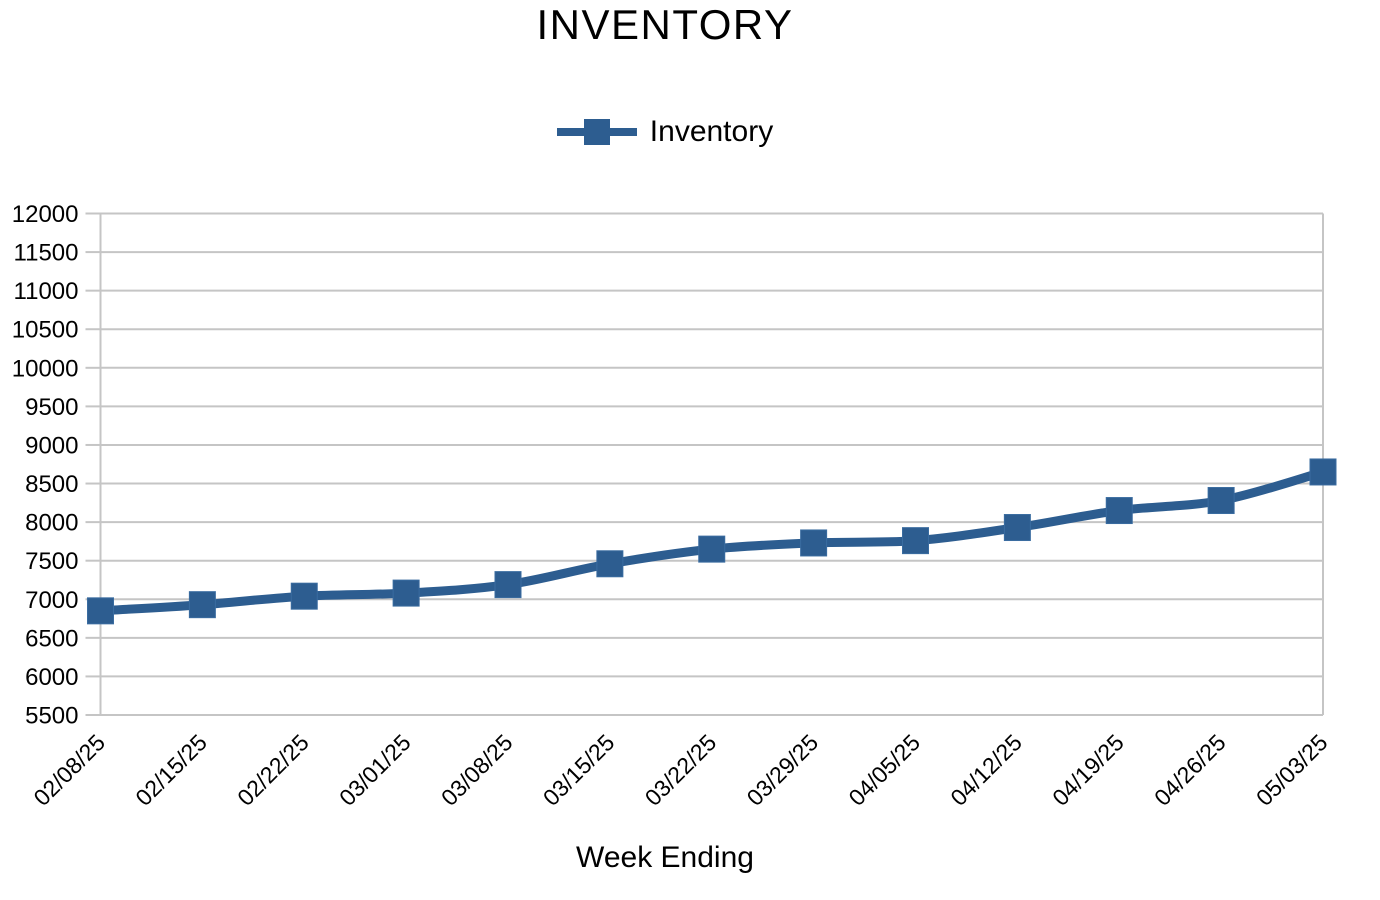 The width and height of the screenshot is (1380, 900). I want to click on y-tick-label: 11500, so click(46, 253).